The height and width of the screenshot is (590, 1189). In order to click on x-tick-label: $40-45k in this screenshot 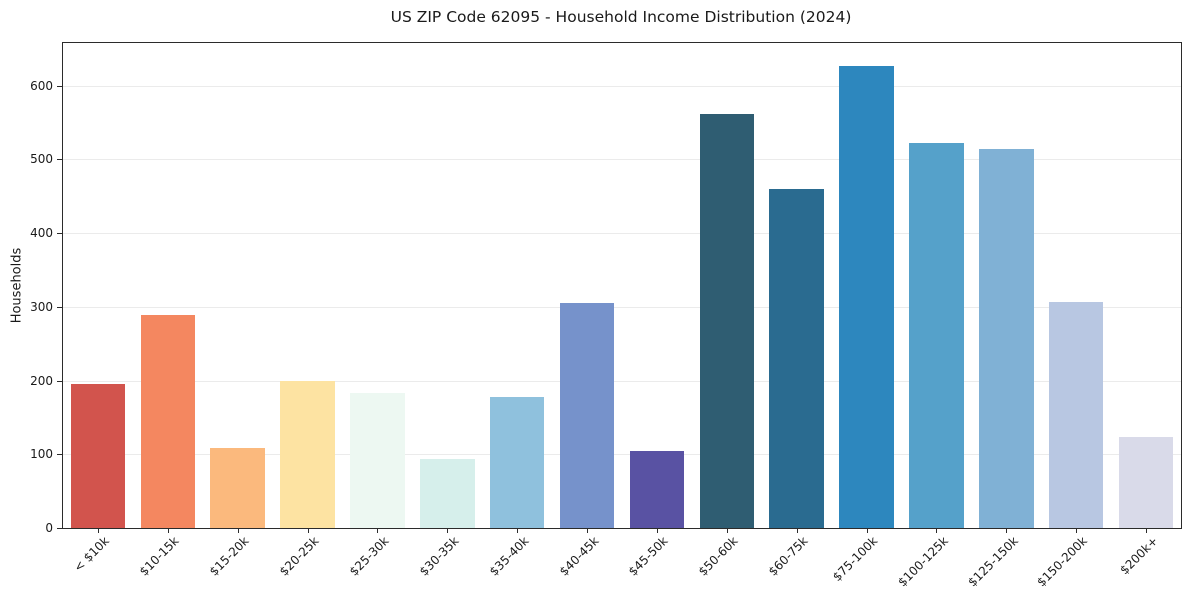, I will do `click(579, 556)`.